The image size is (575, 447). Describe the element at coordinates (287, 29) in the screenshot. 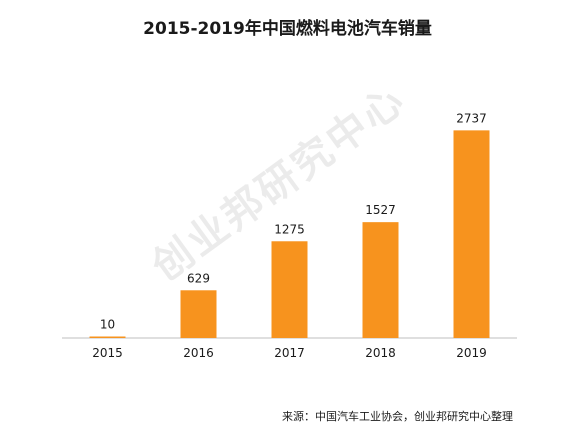

I see `chart-title: 2015-2019年中国燃料电池汽车销量` at that location.